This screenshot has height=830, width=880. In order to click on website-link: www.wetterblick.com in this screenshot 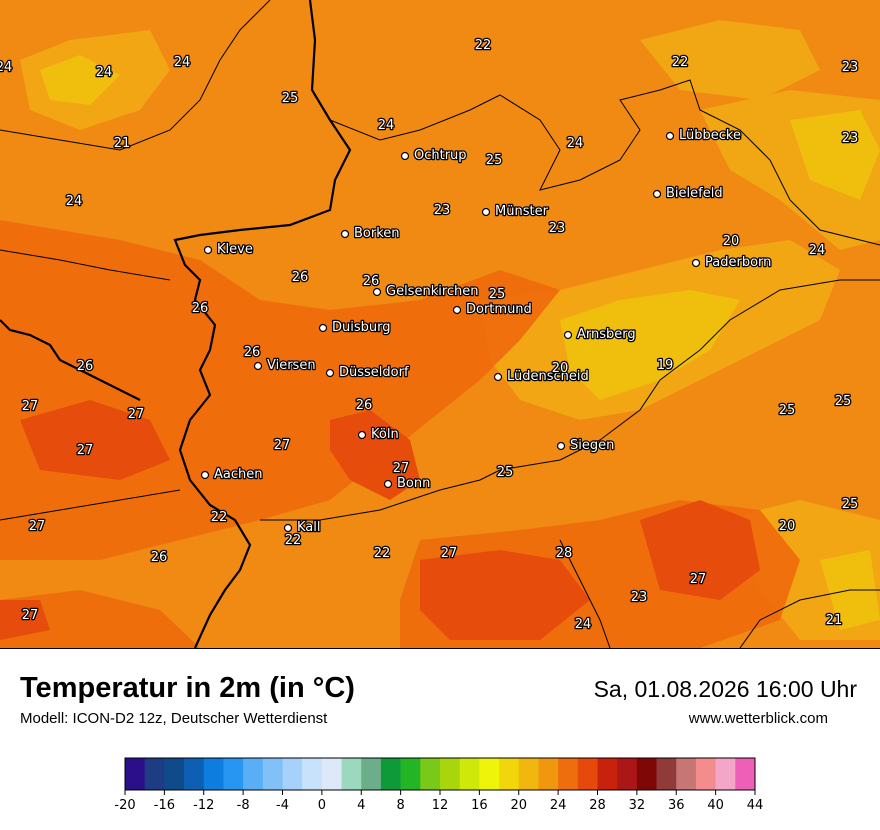, I will do `click(758, 718)`.